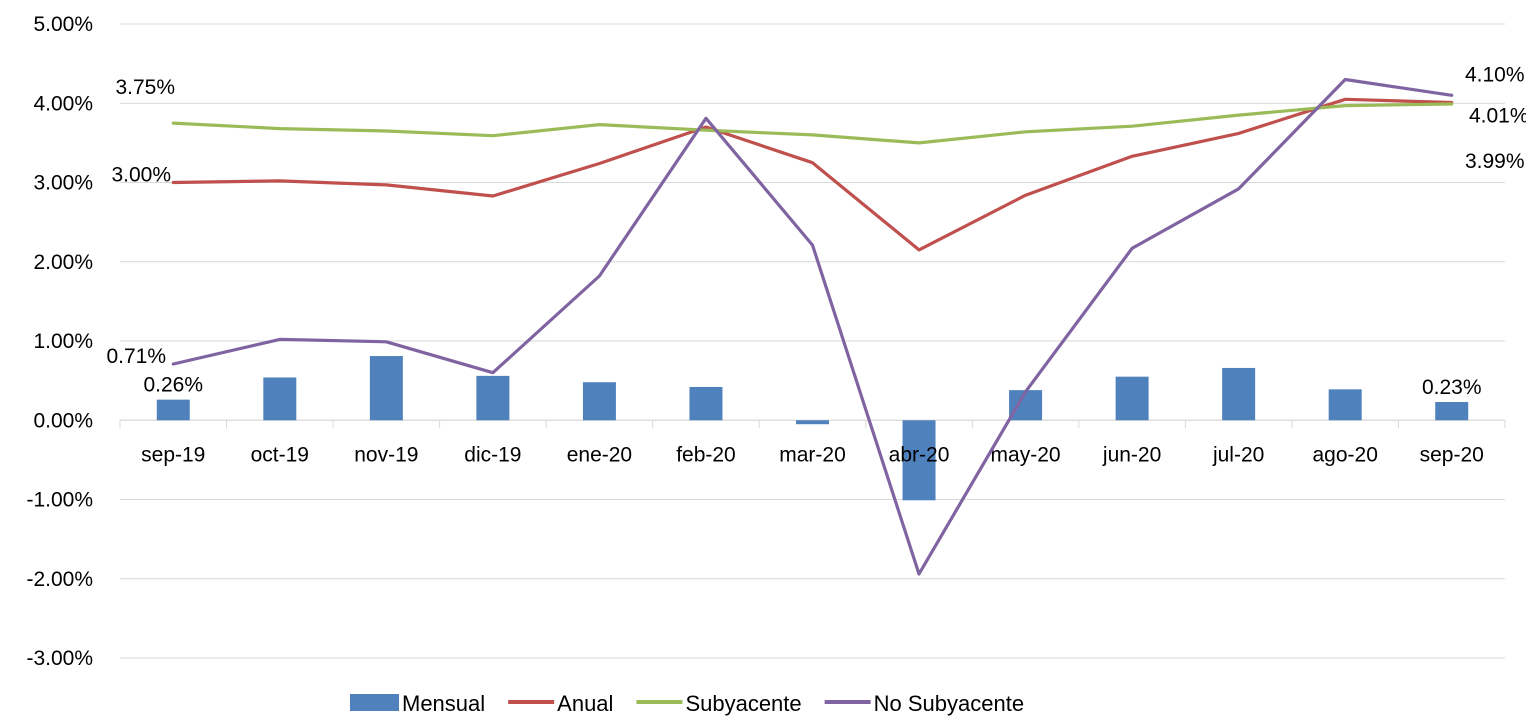  I want to click on x-tick-label: mar-20, so click(812, 454).